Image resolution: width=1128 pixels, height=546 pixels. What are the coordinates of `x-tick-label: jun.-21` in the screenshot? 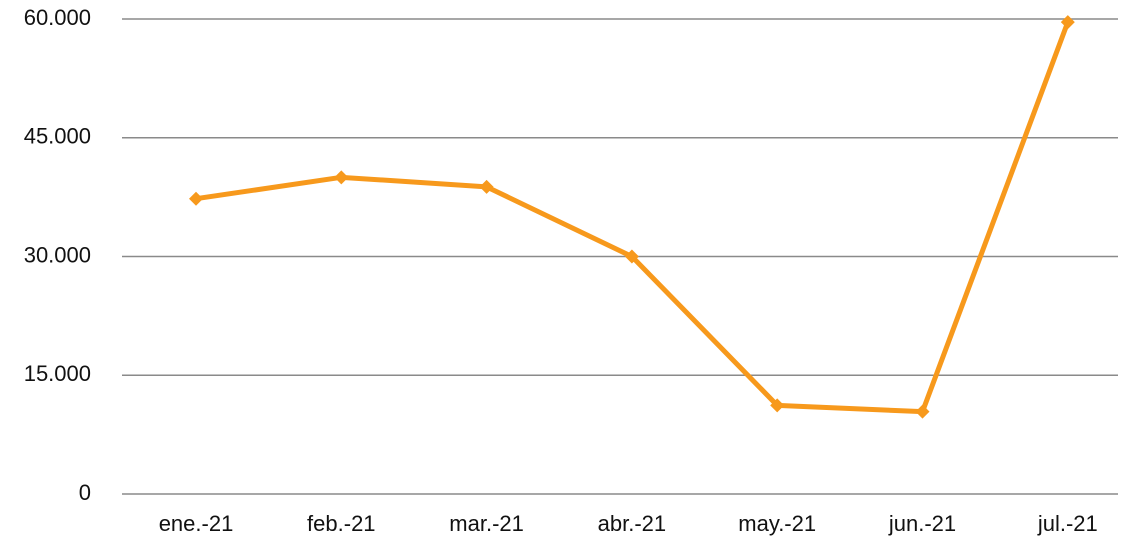 It's located at (922, 523).